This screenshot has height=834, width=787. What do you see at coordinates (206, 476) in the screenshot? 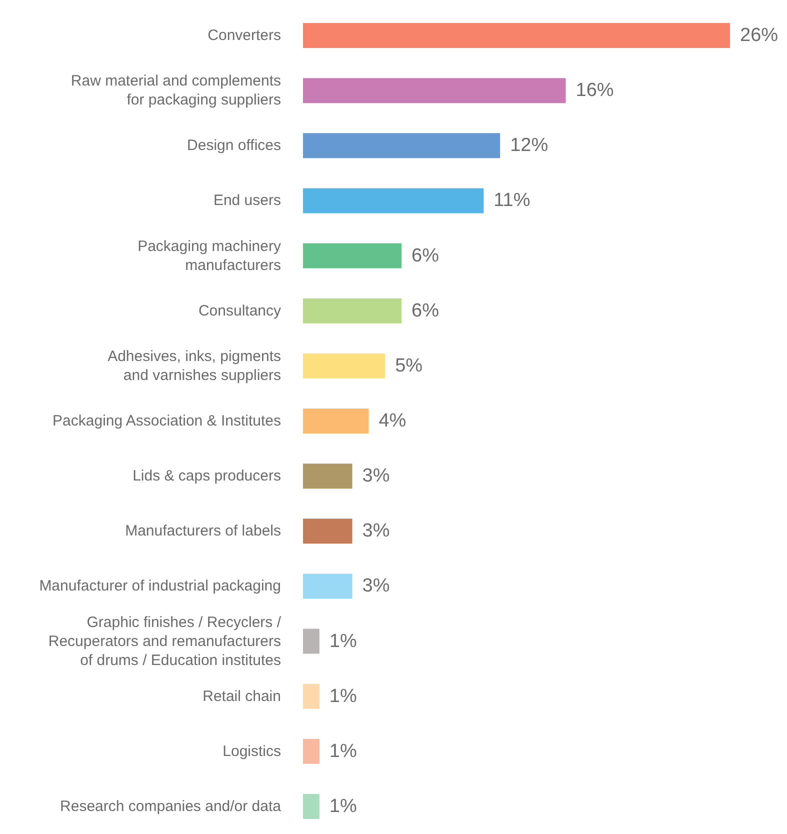
I see `y-tick-label: Lids & caps producers` at bounding box center [206, 476].